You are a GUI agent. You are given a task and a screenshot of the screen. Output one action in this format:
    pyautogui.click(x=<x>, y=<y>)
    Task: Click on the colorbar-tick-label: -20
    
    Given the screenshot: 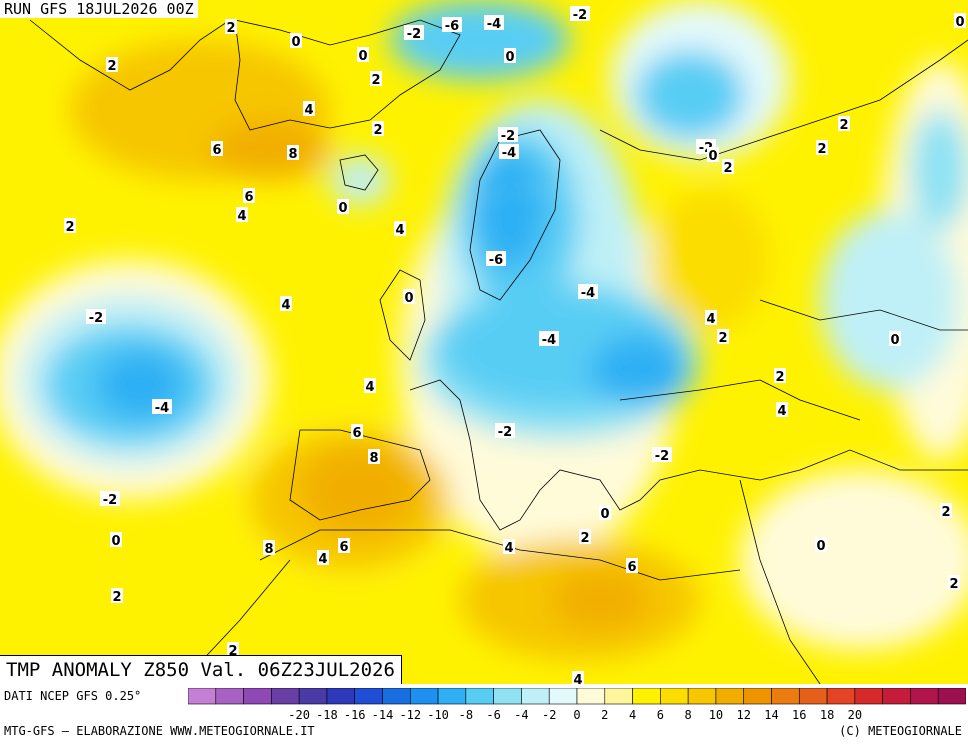 What is the action you would take?
    pyautogui.click(x=299, y=715)
    